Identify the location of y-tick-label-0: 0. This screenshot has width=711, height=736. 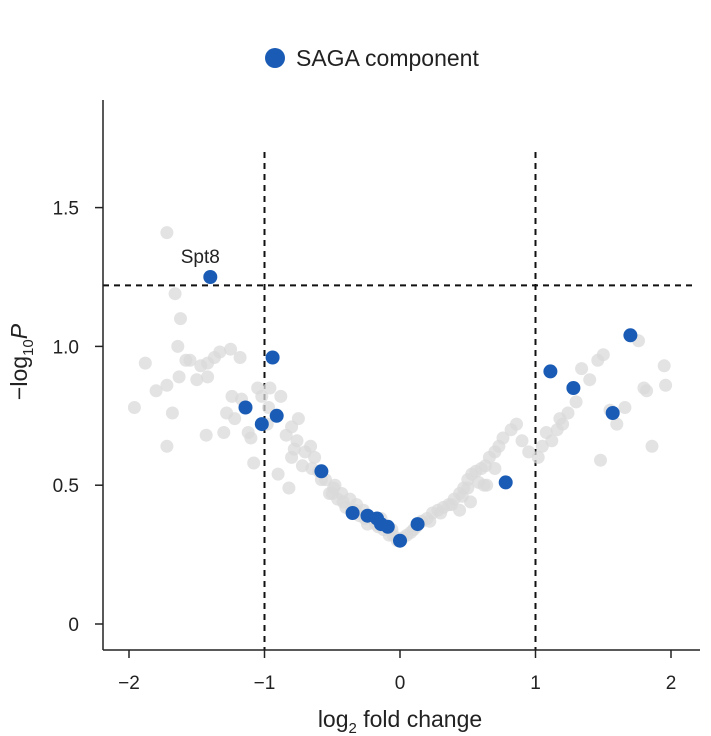
(73, 625).